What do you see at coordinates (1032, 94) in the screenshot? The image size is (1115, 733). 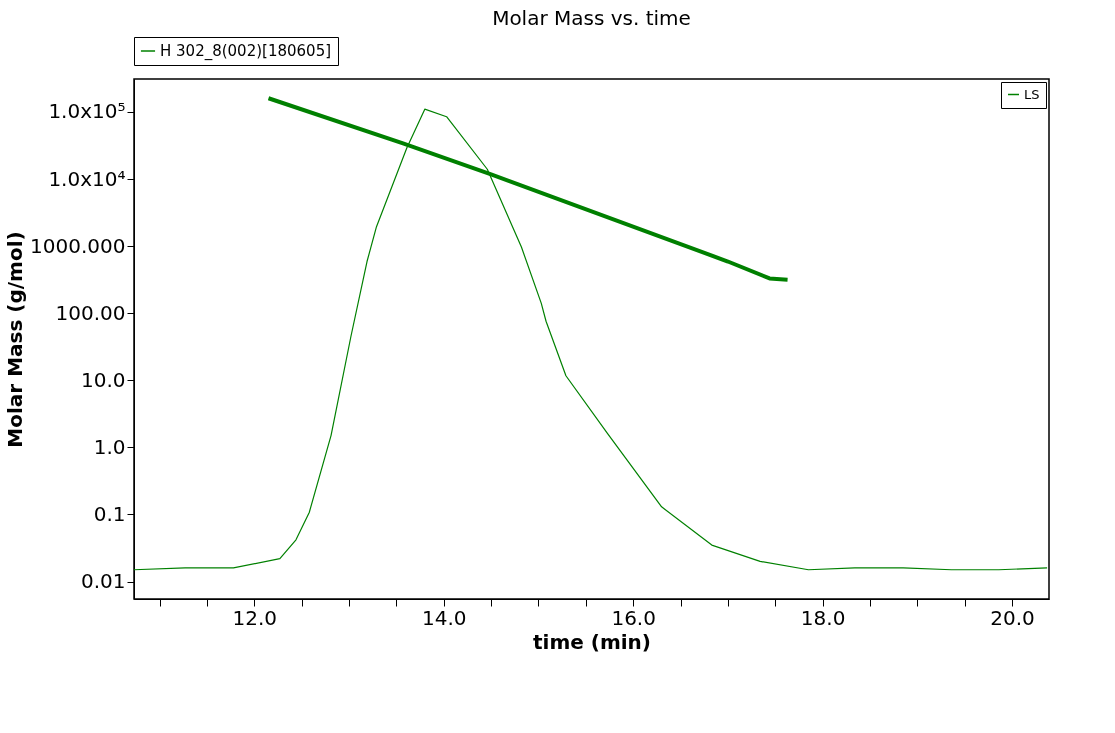 I see `legend-label: LS` at bounding box center [1032, 94].